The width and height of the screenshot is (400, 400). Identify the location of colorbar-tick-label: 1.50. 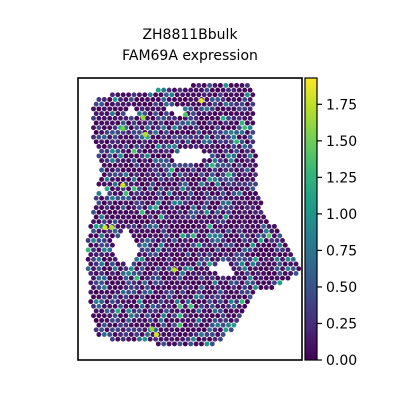
(341, 142).